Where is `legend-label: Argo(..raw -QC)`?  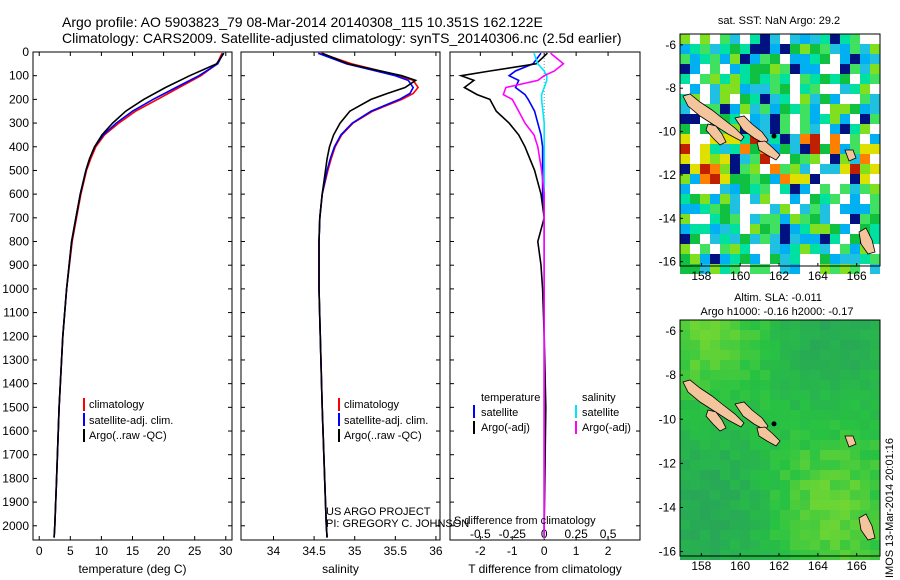 legend-label: Argo(..raw -QC) is located at coordinates (383, 436).